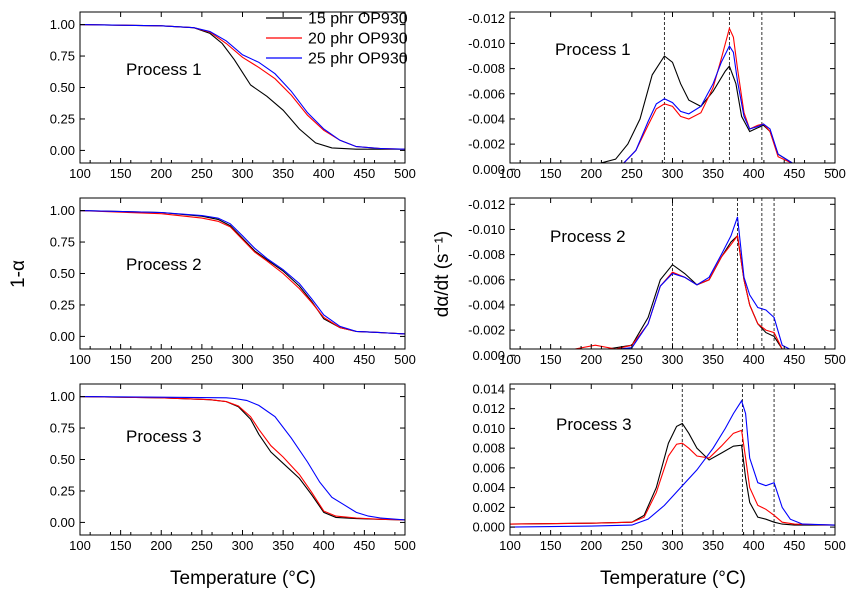 Image resolution: width=854 pixels, height=591 pixels. What do you see at coordinates (486, 330) in the screenshot?
I see `y-tick-label: -0.002` at bounding box center [486, 330].